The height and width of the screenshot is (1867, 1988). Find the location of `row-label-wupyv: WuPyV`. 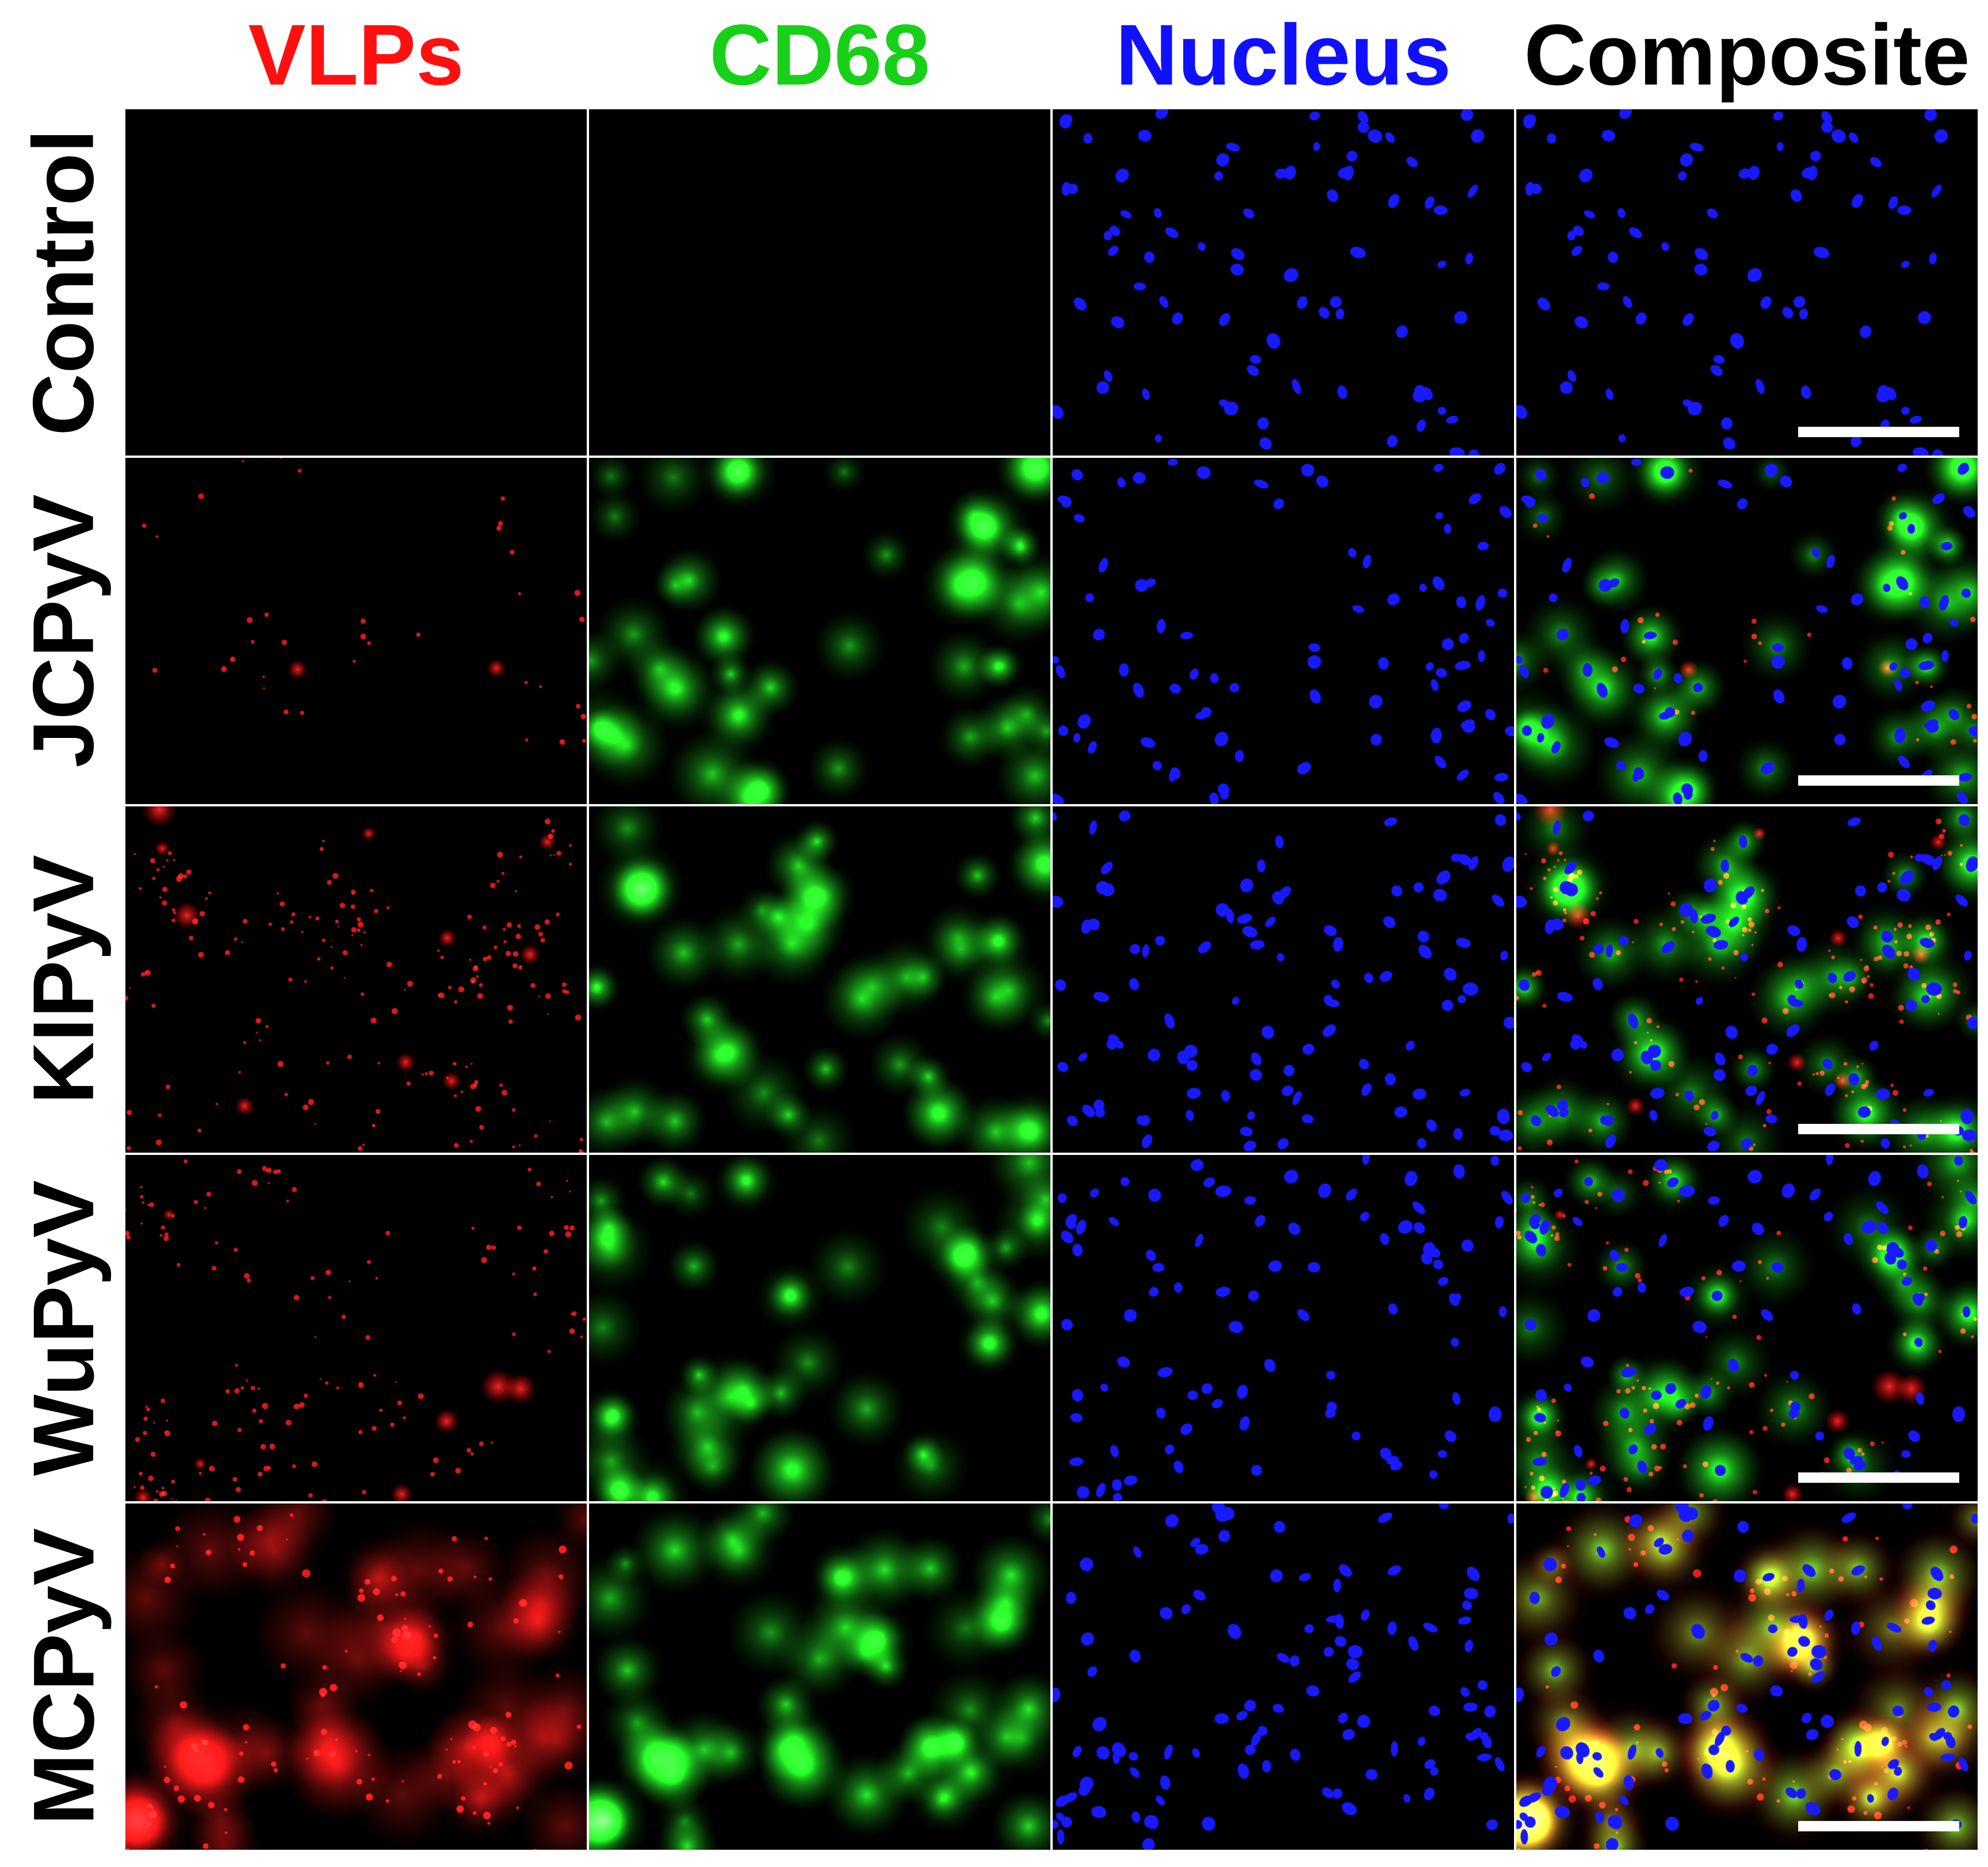

row-label-wupyv: WuPyV is located at coordinates (63, 1328).